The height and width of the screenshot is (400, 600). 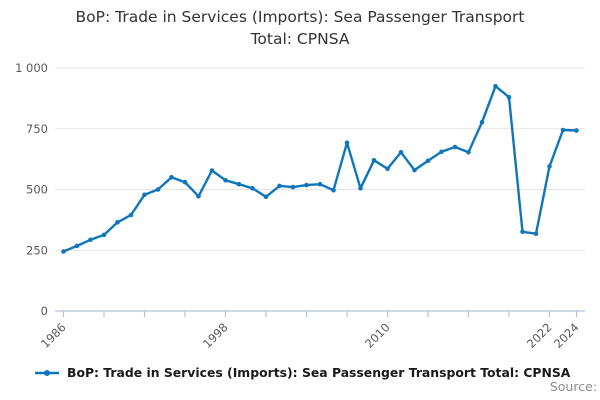 What do you see at coordinates (37, 129) in the screenshot?
I see `y-tick-label: 750` at bounding box center [37, 129].